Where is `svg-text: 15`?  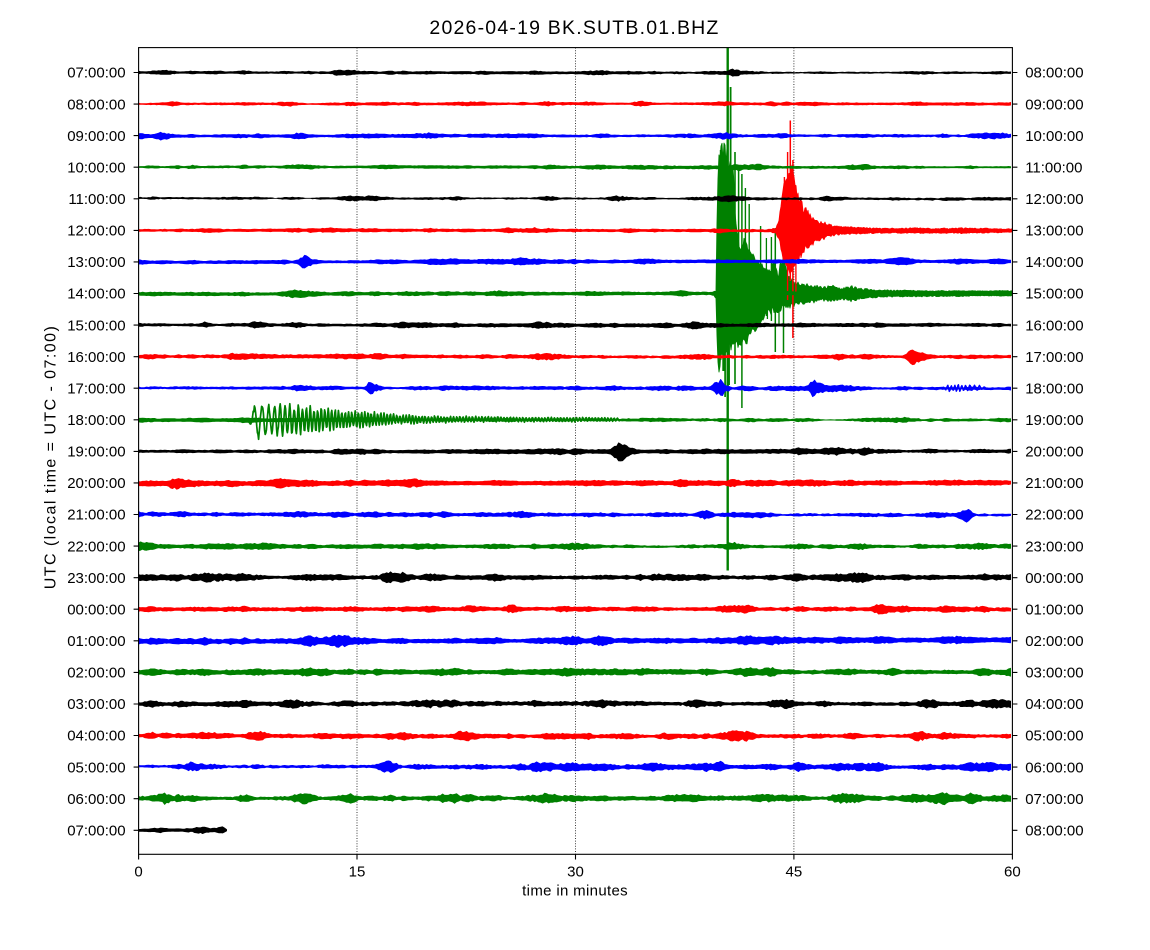 svg-text: 15 is located at coordinates (357, 871).